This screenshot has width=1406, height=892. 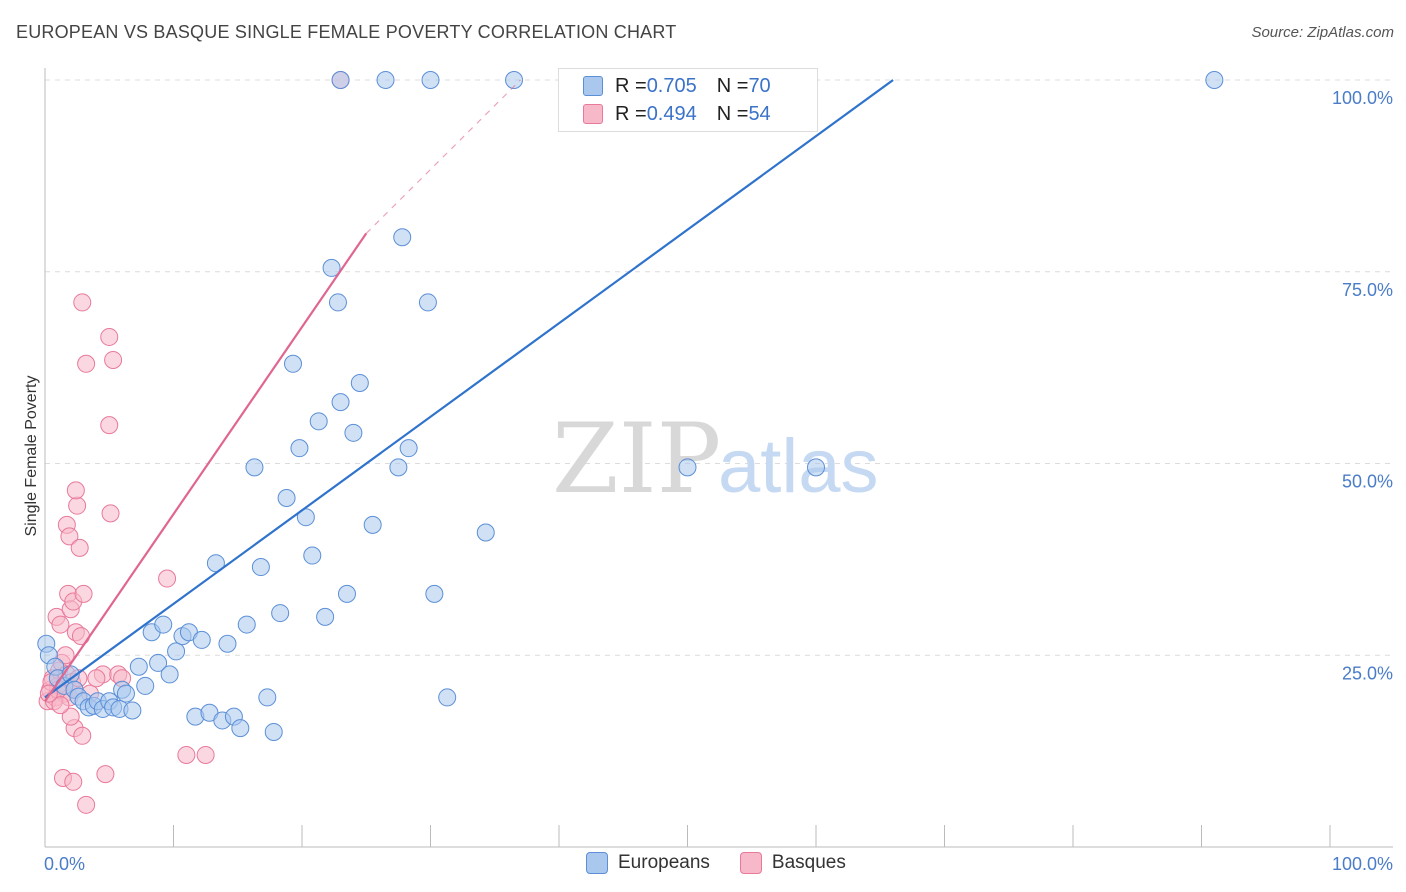 What do you see at coordinates (798, 466) in the screenshot?
I see `watermark-atlas: atlas` at bounding box center [798, 466].